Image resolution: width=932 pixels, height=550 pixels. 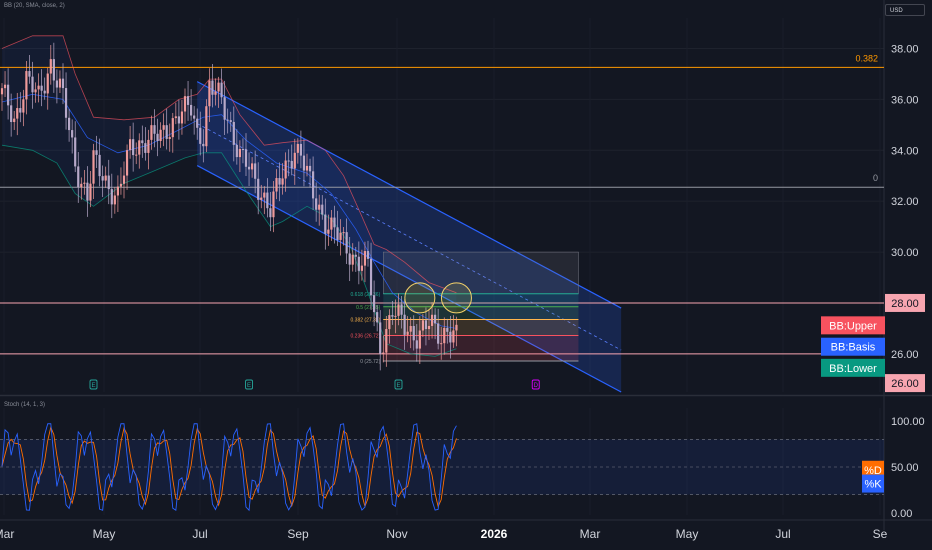 I want to click on stoch-badge-bg, so click(x=873, y=483).